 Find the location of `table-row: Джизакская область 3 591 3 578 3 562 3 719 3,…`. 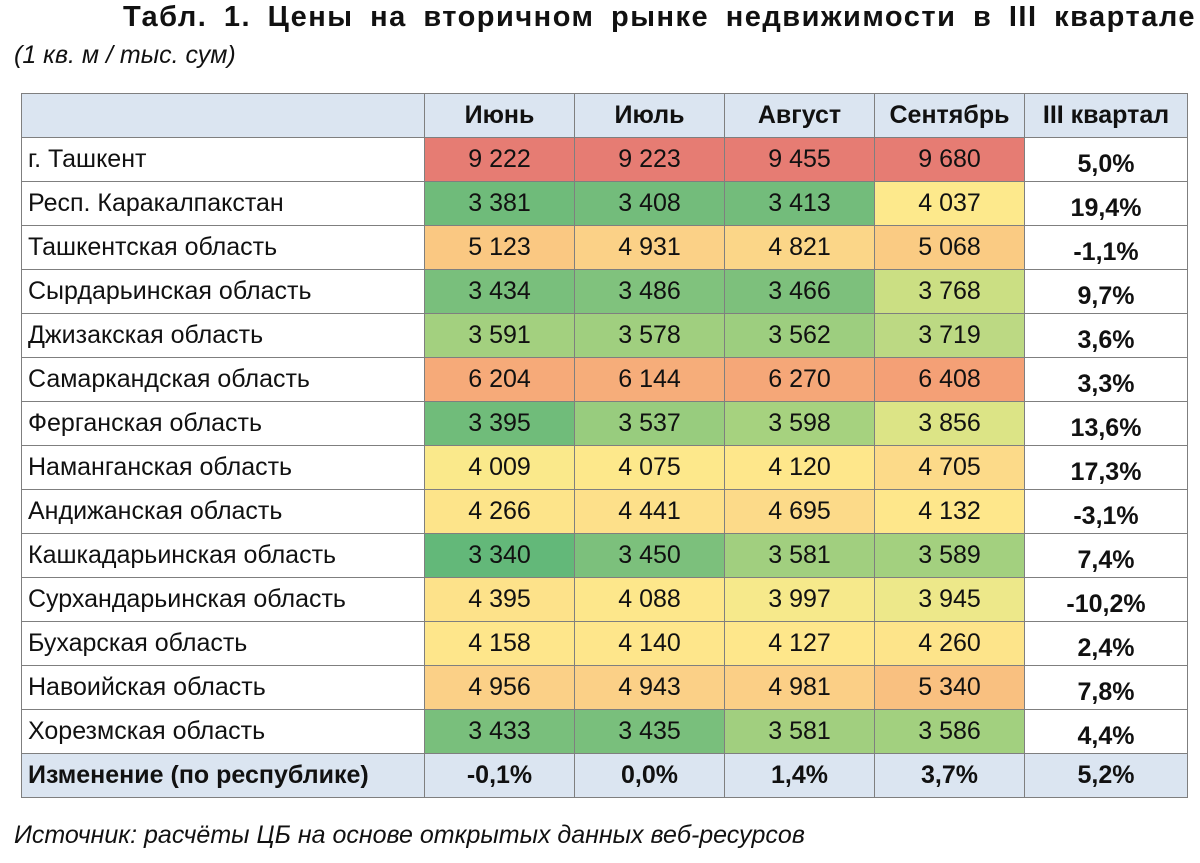

table-row: Джизакская область 3 591 3 578 3 562 3 719 3,… is located at coordinates (604, 335).